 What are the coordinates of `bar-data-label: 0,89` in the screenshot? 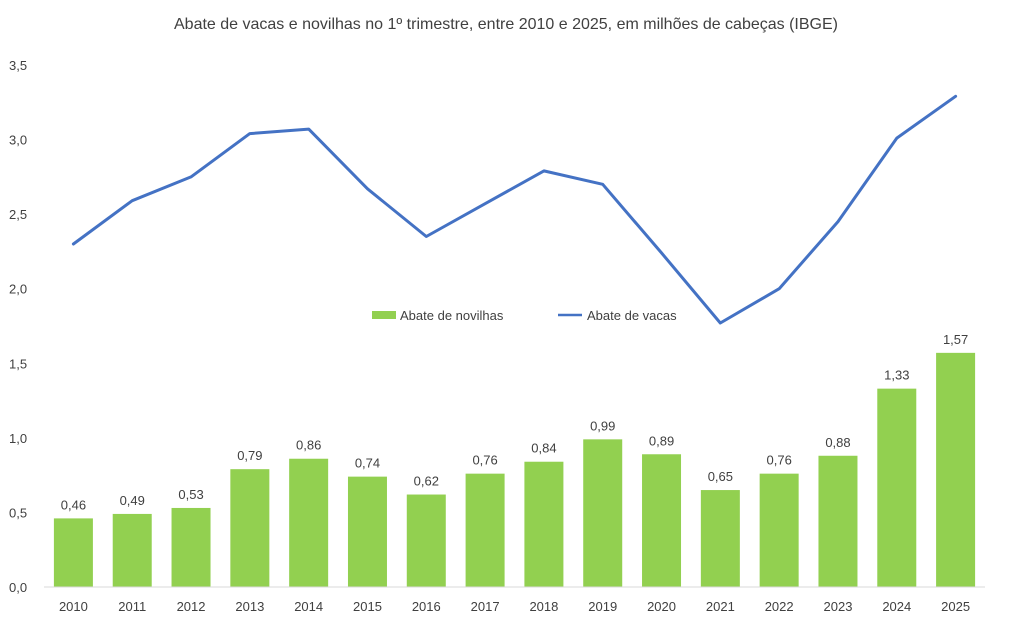 It's located at (661, 440).